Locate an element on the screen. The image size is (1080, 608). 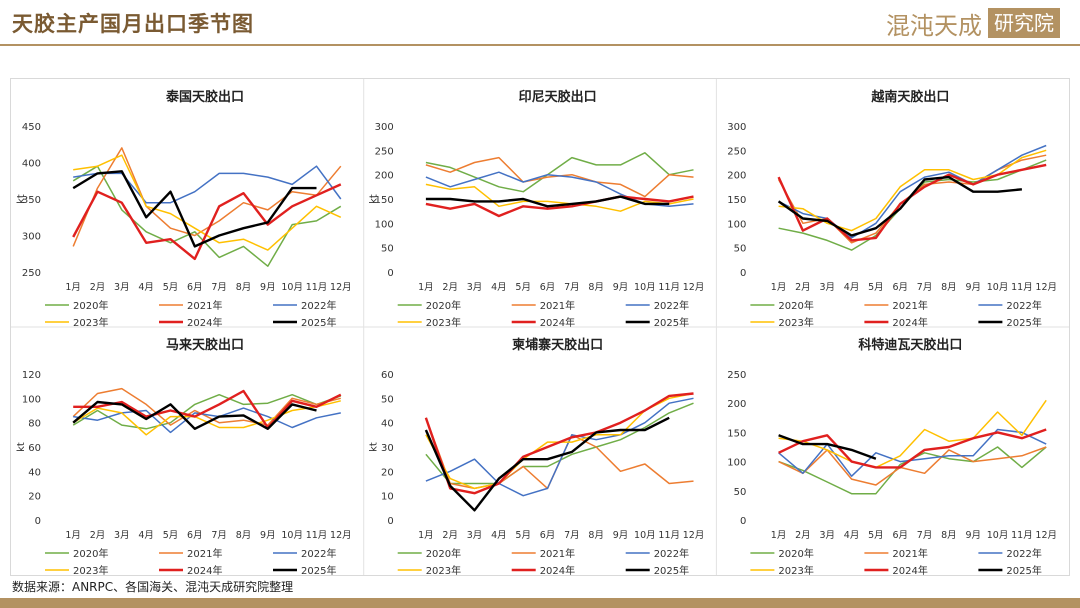
series-line-2024 is located at coordinates (912, 448).